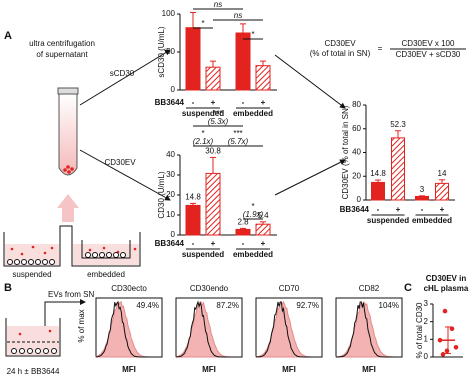  What do you see at coordinates (213, 151) in the screenshot?
I see `data-label: 30.8` at bounding box center [213, 151].